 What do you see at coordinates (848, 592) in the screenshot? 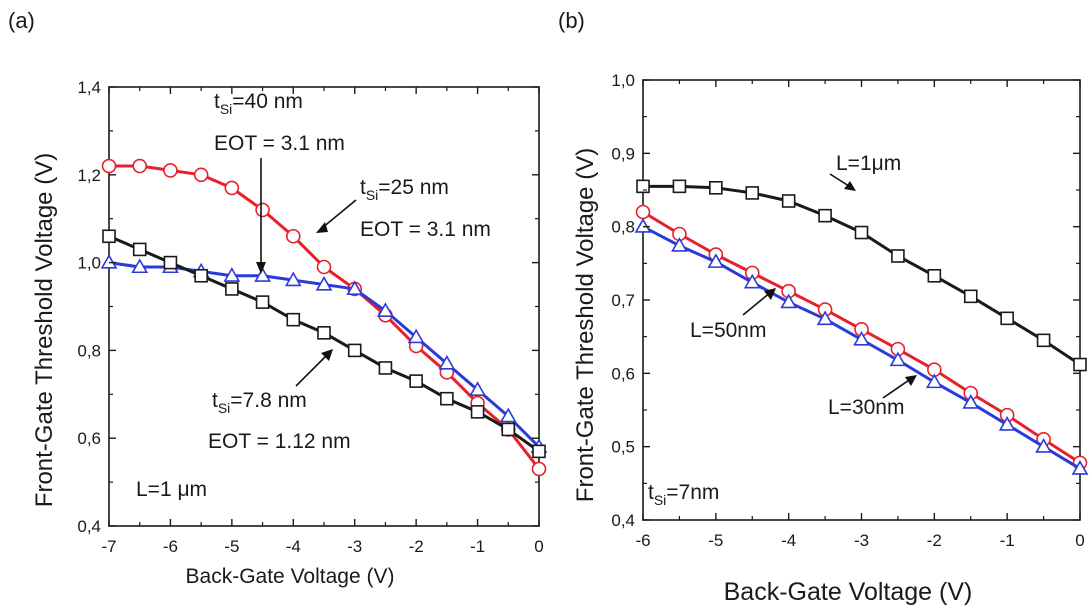
I see `x-axis-label-b: Back-Gate Voltage (V)` at bounding box center [848, 592].